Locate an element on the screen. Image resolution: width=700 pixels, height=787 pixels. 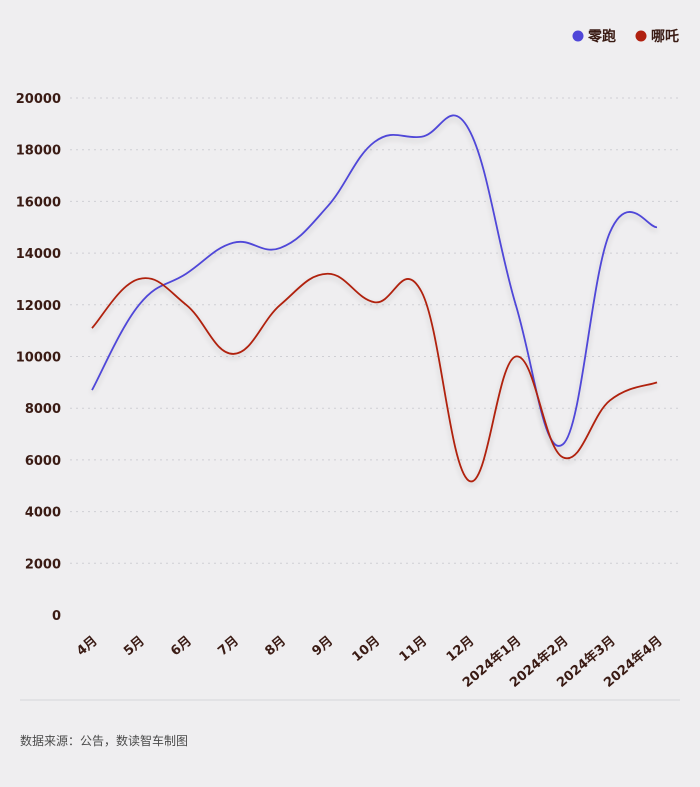
x-tick-label: 9月 is located at coordinates (322, 647).